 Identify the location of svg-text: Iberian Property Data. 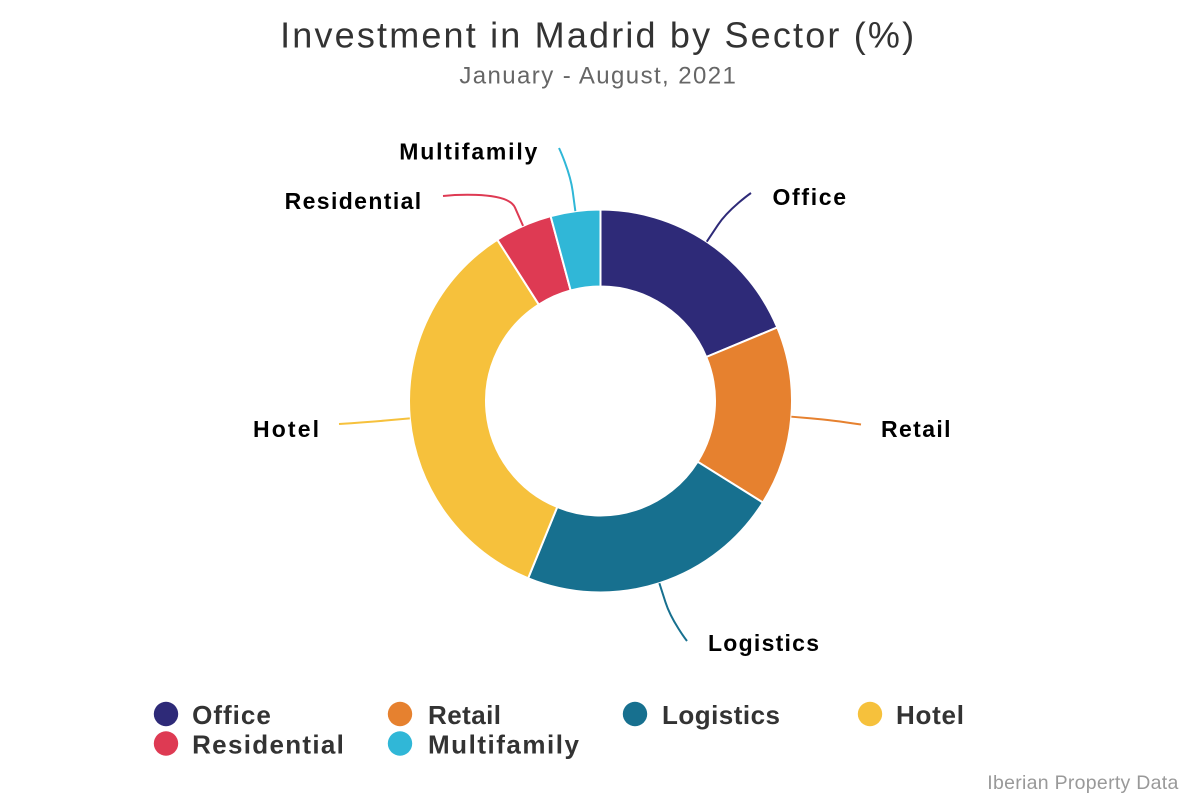
(1082, 783).